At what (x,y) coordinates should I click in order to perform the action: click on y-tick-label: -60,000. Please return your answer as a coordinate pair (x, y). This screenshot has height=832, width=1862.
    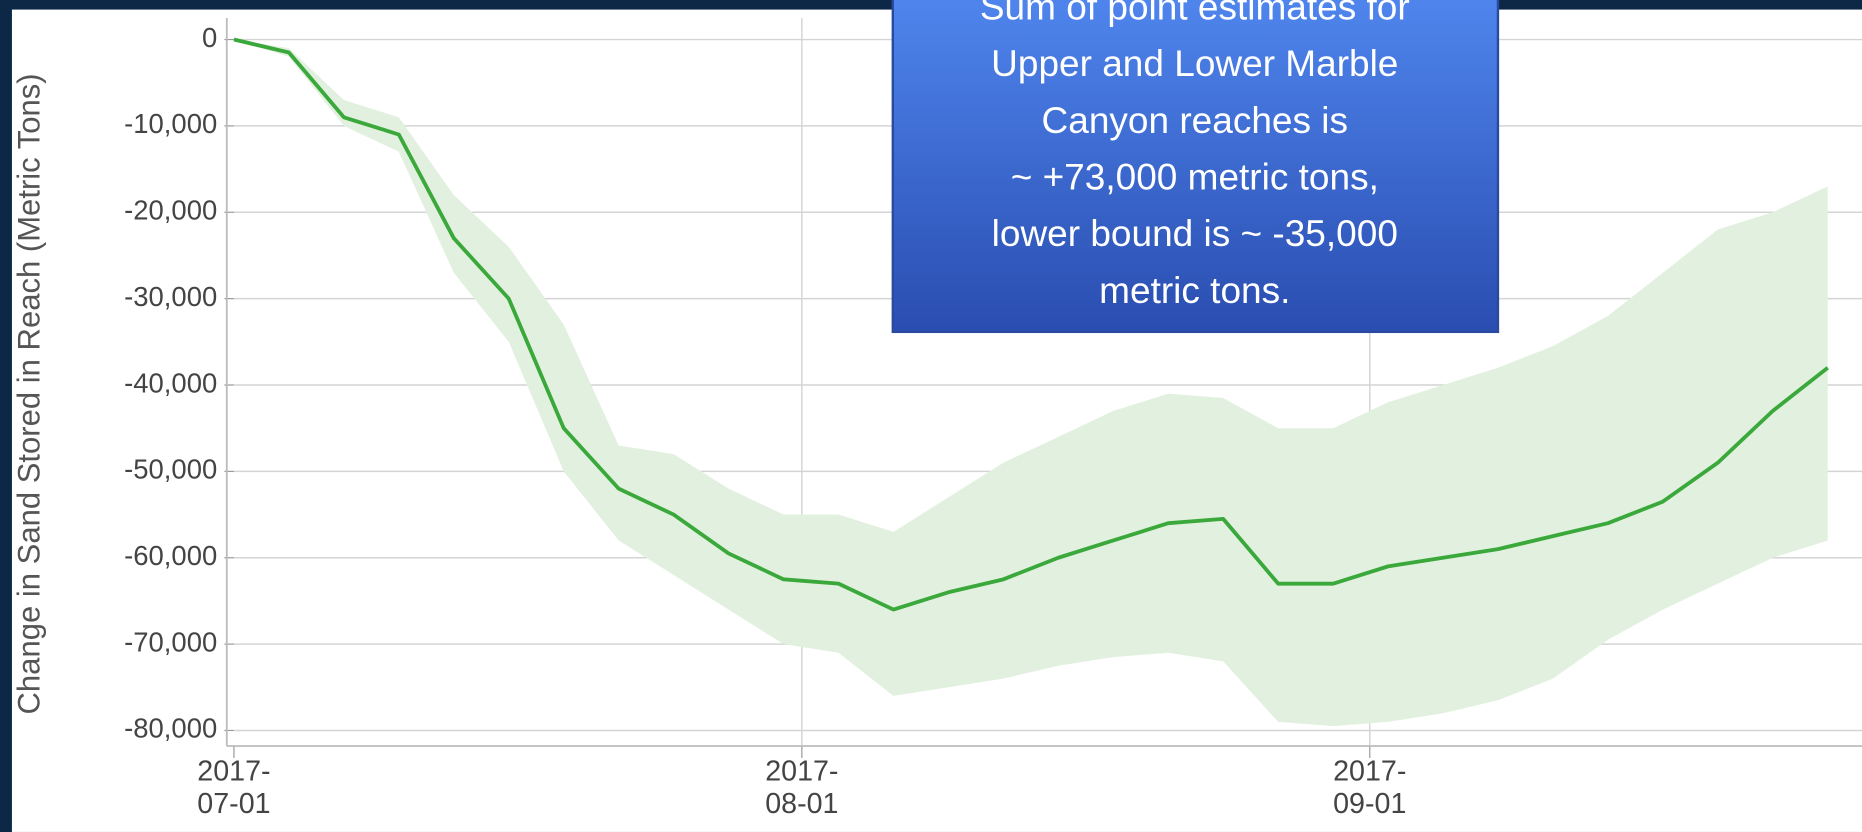
    Looking at the image, I should click on (170, 555).